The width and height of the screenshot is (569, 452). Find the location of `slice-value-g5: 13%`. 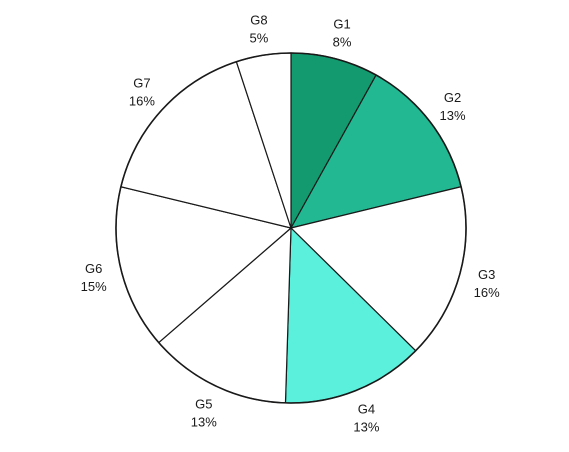

slice-value-g5: 13% is located at coordinates (204, 421).